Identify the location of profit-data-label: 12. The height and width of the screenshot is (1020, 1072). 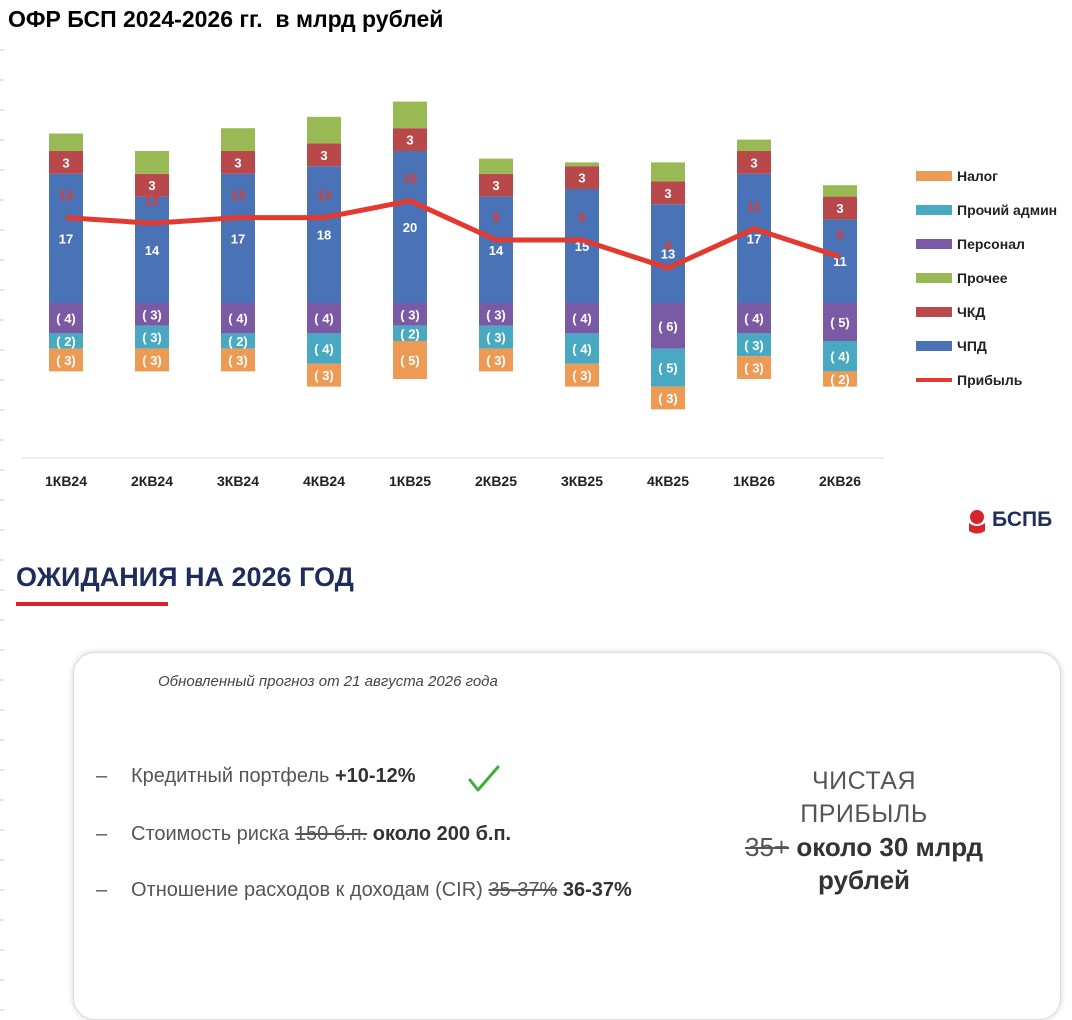
(152, 200).